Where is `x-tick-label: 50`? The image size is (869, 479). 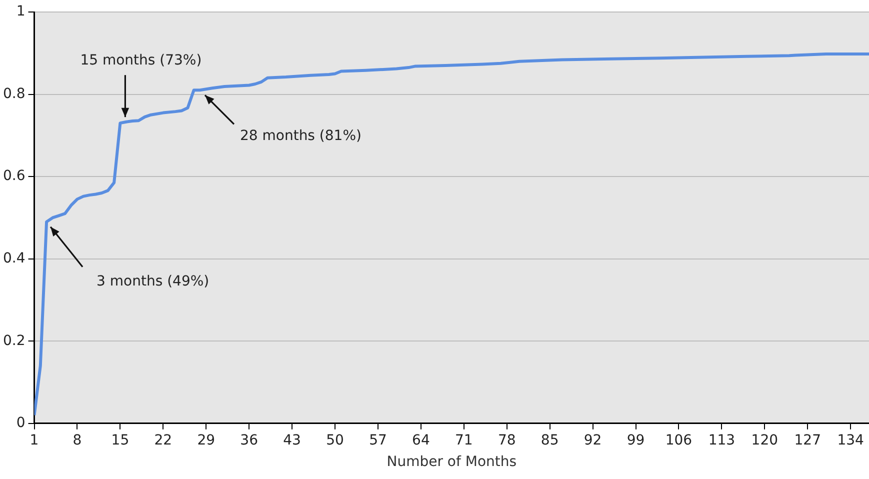 x-tick-label: 50 is located at coordinates (335, 440).